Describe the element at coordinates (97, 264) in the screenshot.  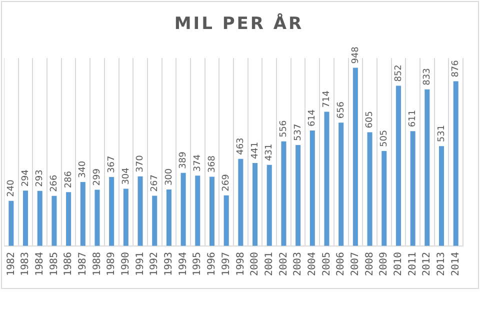
I see `x-tick-label: 1988` at that location.